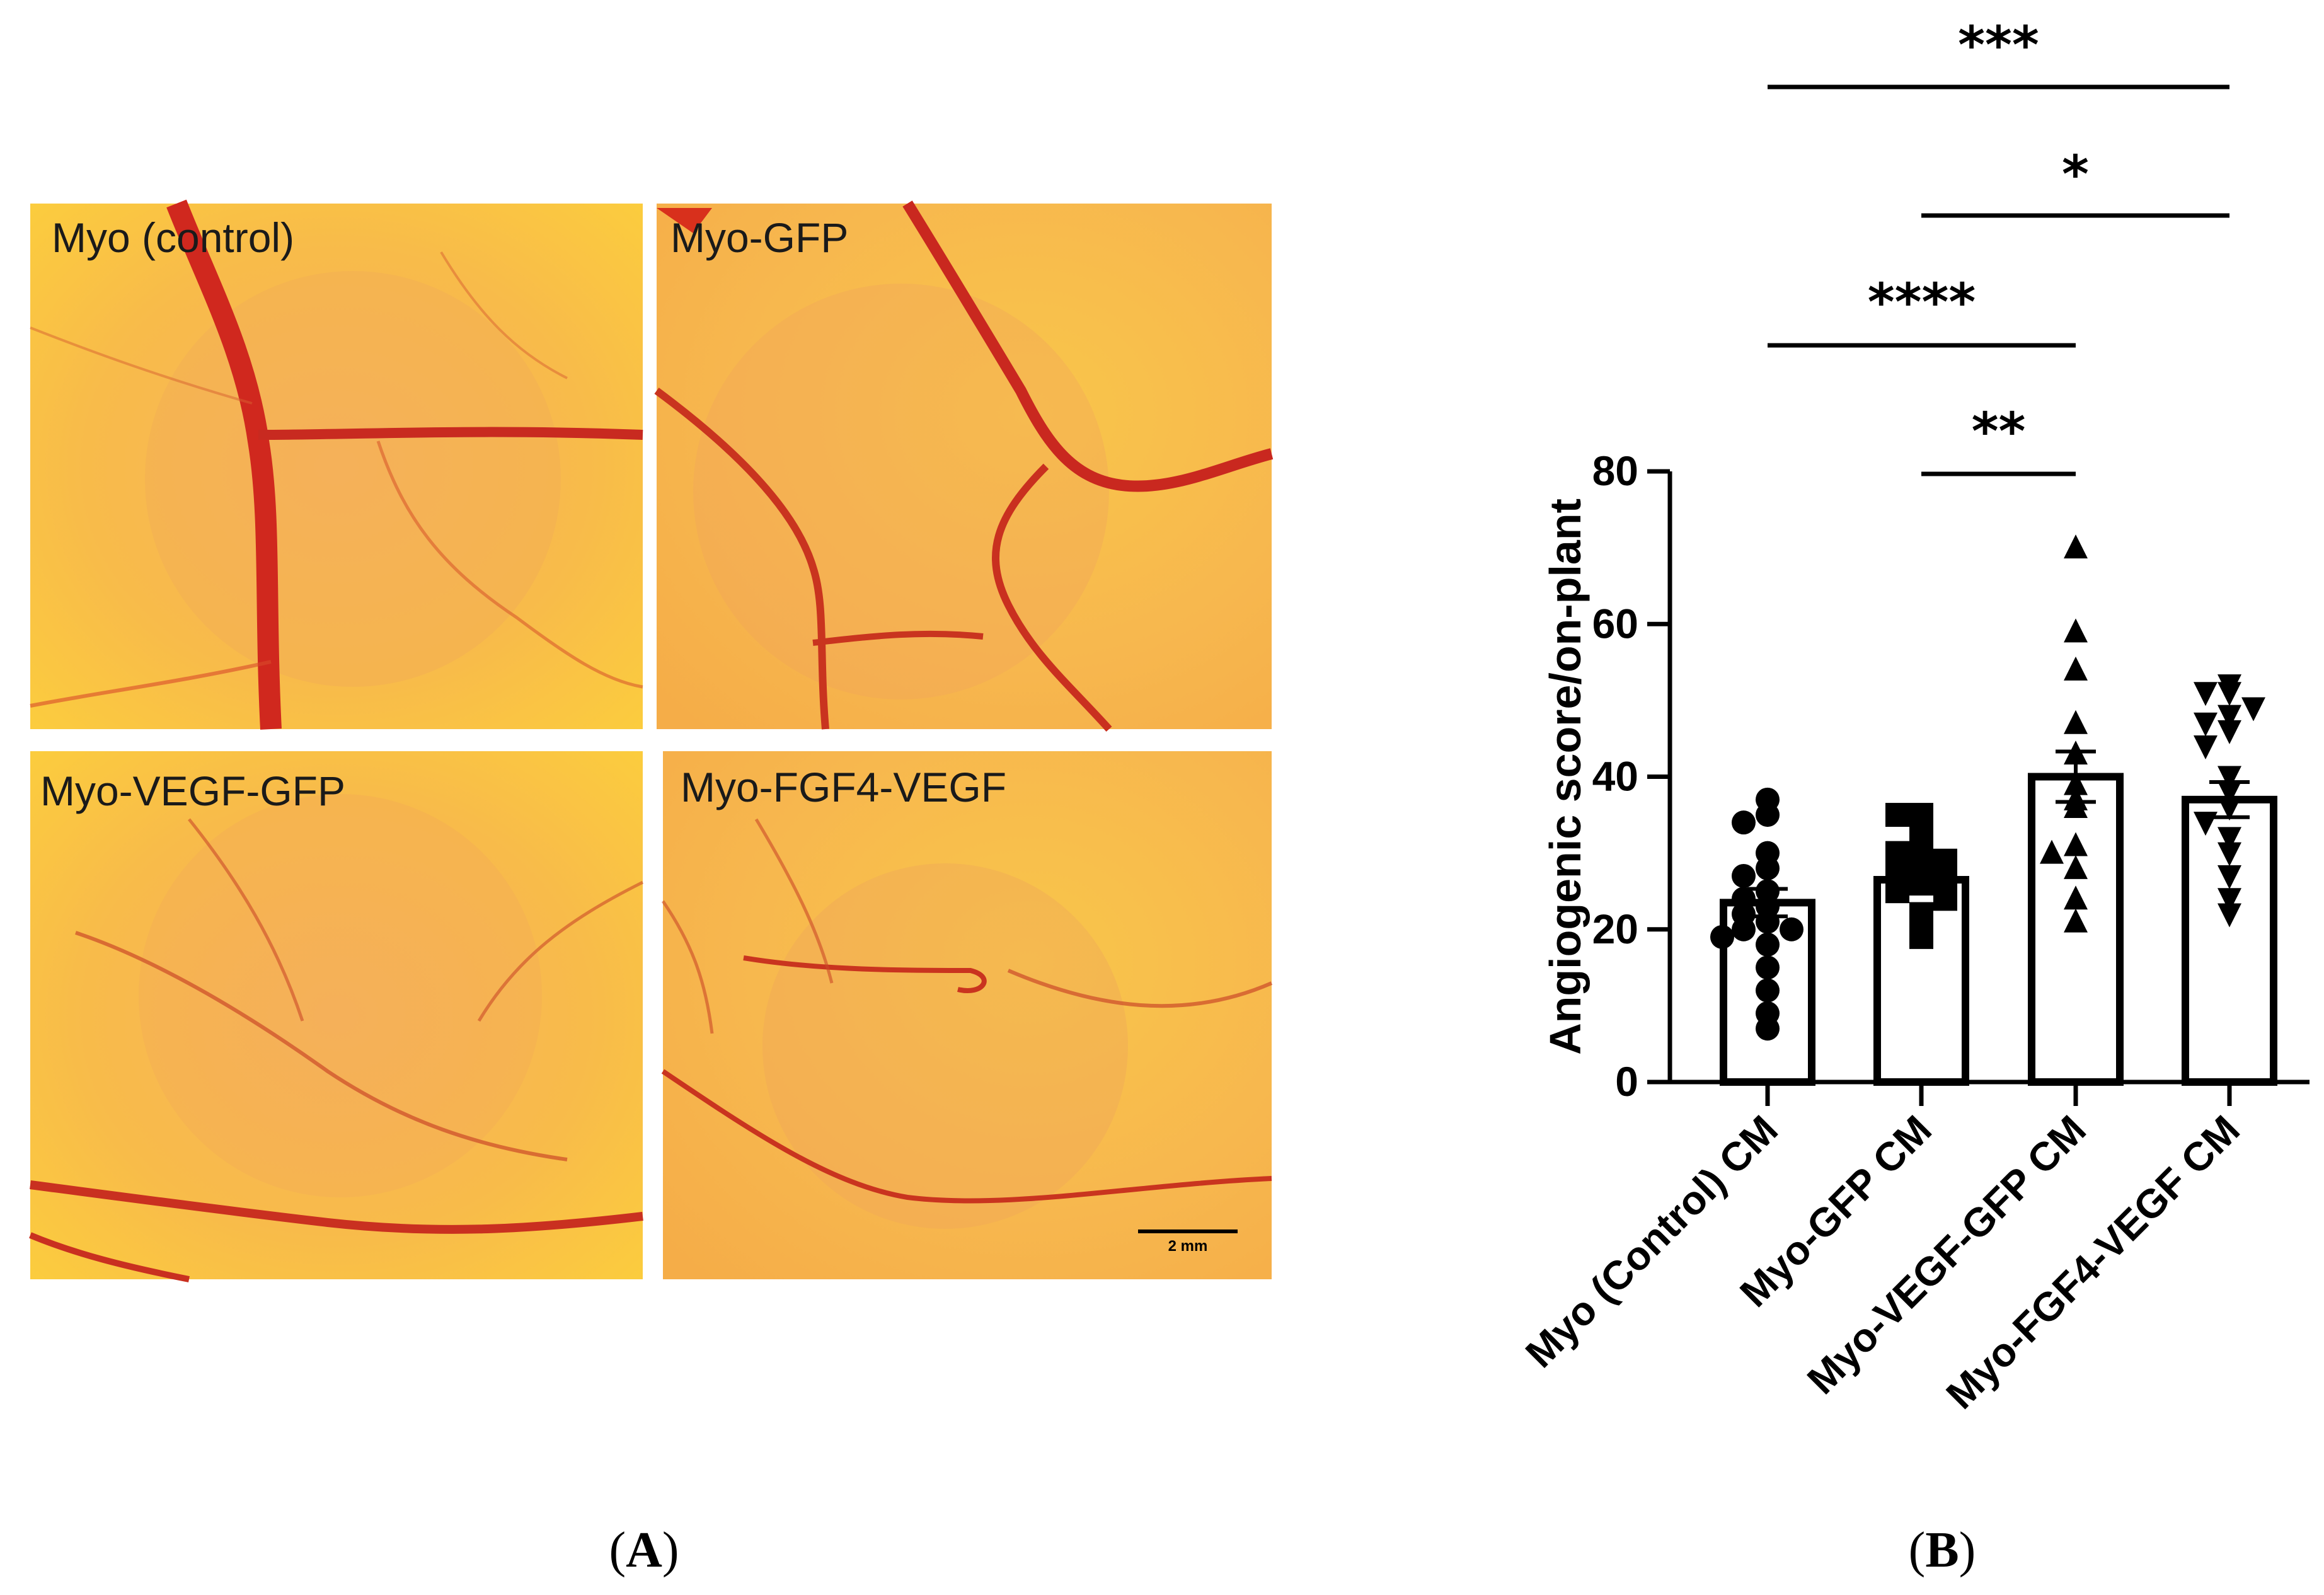  I want to click on photo-myo-gfp: Myo-GFP, so click(964, 466).